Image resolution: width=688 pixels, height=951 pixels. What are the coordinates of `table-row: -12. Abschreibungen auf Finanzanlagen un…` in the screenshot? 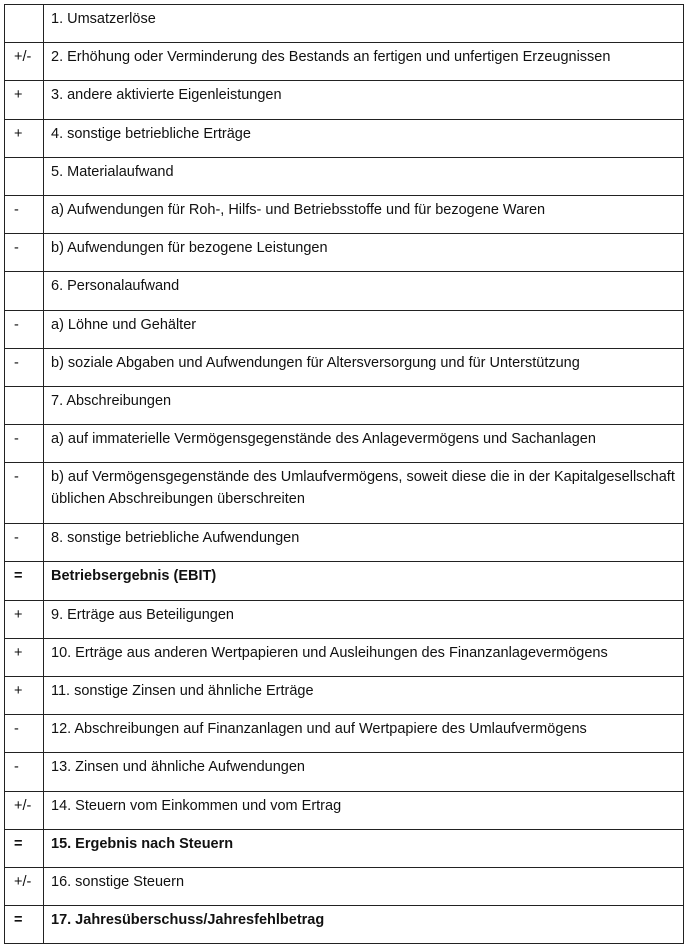 It's located at (344, 734).